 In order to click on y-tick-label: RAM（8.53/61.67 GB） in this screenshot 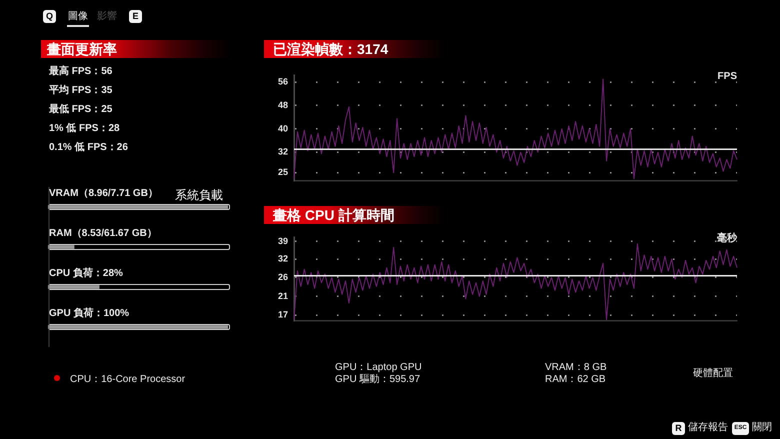, I will do `click(103, 233)`.